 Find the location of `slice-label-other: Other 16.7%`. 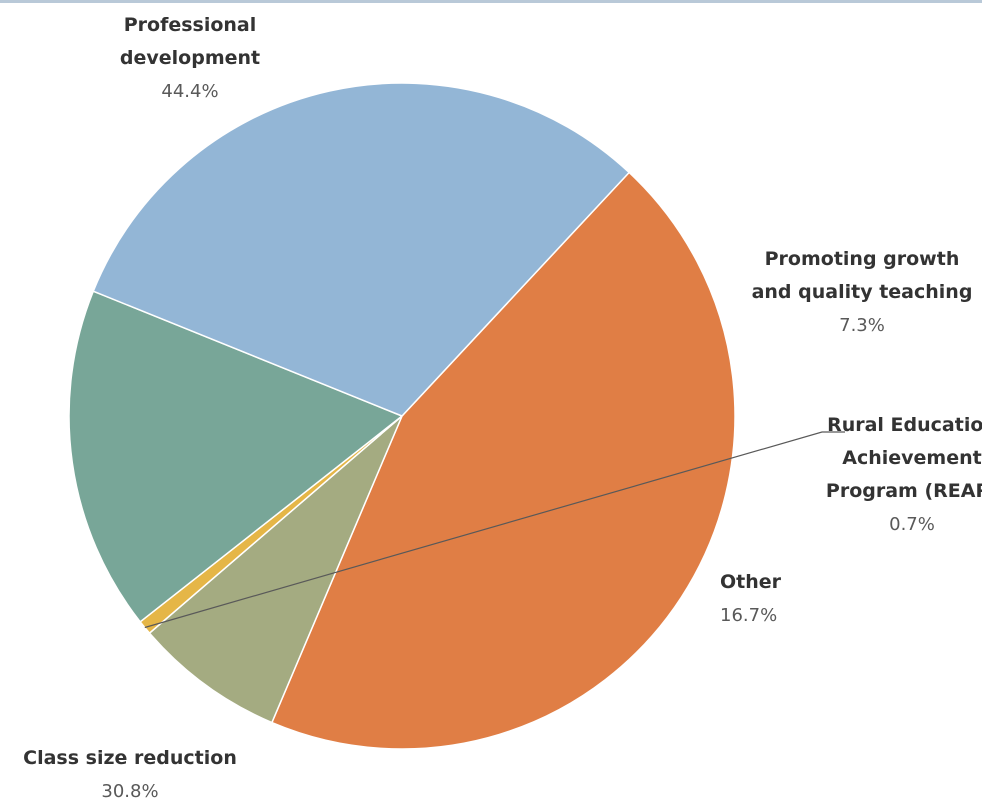

slice-label-other: Other 16.7% is located at coordinates (751, 598).